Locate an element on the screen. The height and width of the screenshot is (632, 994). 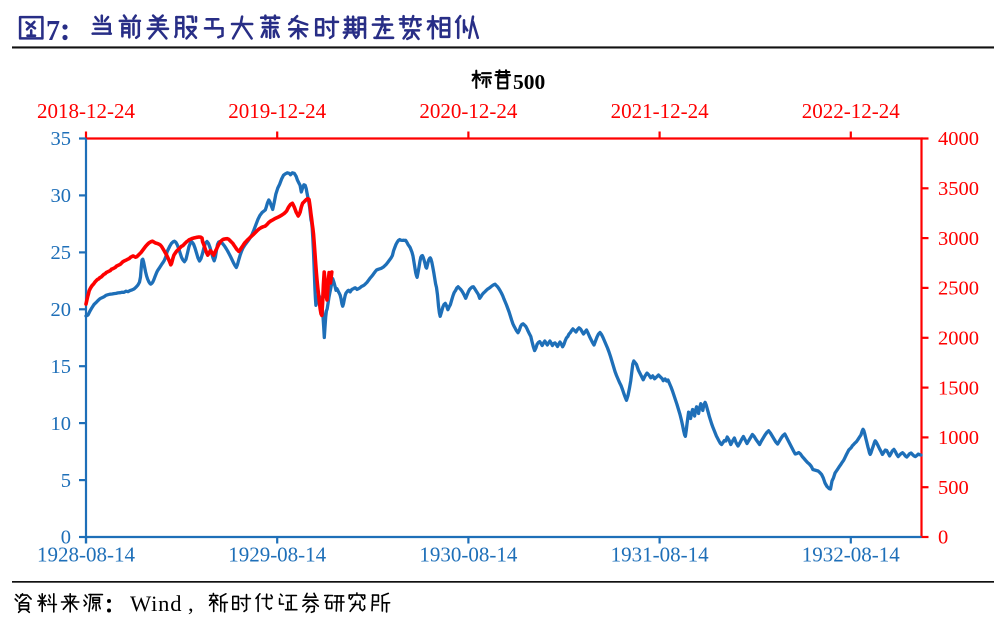
svg-text: 30 is located at coordinates (61, 196).